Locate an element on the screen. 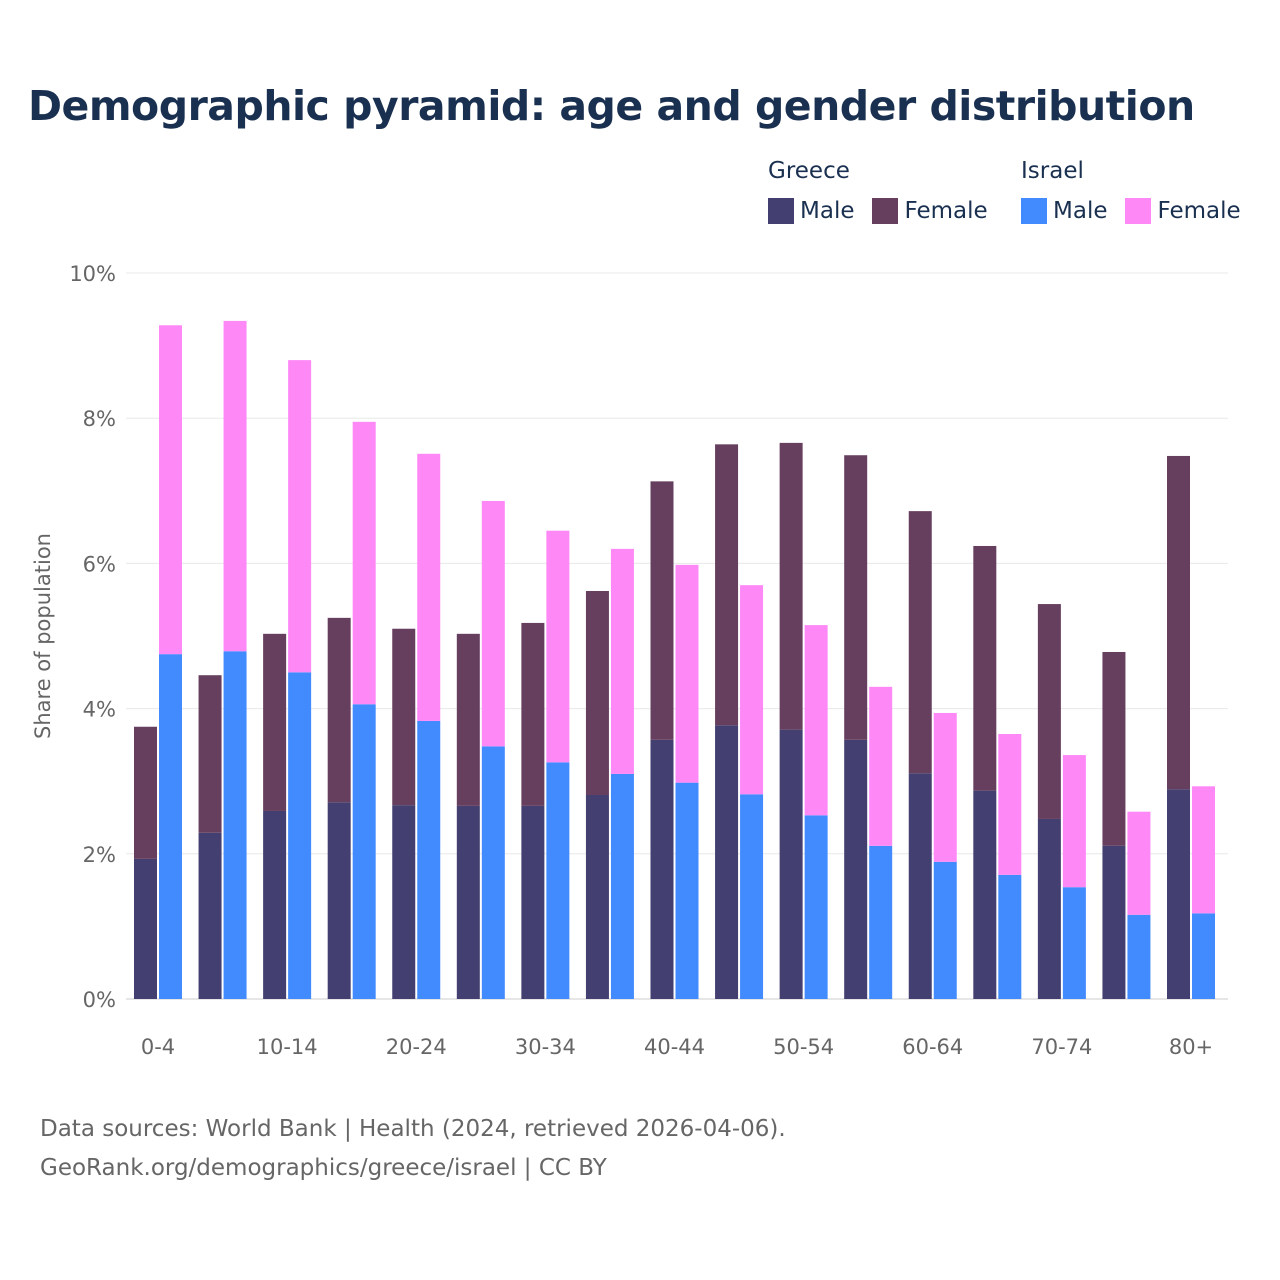 The height and width of the screenshot is (1280, 1280). x-tick-label: 60-64 is located at coordinates (932, 1047).